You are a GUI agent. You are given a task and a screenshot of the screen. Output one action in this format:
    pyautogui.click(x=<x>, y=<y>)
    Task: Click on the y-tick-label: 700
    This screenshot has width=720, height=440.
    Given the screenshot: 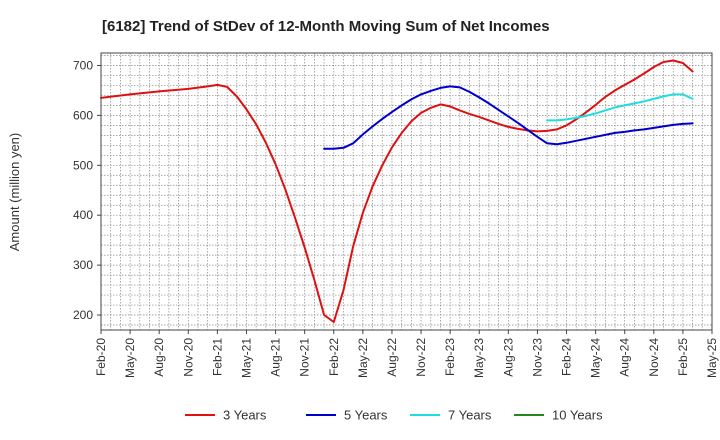 What is the action you would take?
    pyautogui.click(x=83, y=65)
    